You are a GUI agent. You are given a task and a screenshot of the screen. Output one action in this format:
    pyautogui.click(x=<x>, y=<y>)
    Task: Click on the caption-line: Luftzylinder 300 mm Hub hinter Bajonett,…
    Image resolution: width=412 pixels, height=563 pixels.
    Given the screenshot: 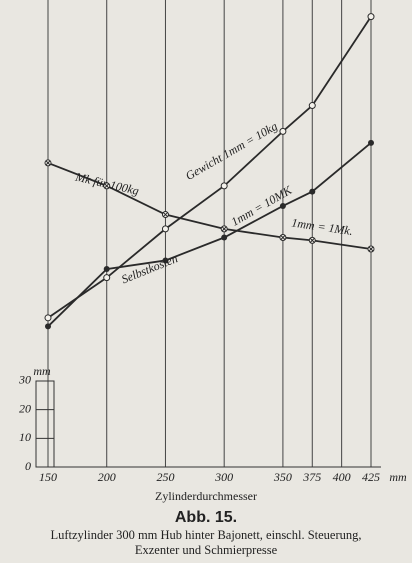 What is the action you would take?
    pyautogui.click(x=205, y=535)
    